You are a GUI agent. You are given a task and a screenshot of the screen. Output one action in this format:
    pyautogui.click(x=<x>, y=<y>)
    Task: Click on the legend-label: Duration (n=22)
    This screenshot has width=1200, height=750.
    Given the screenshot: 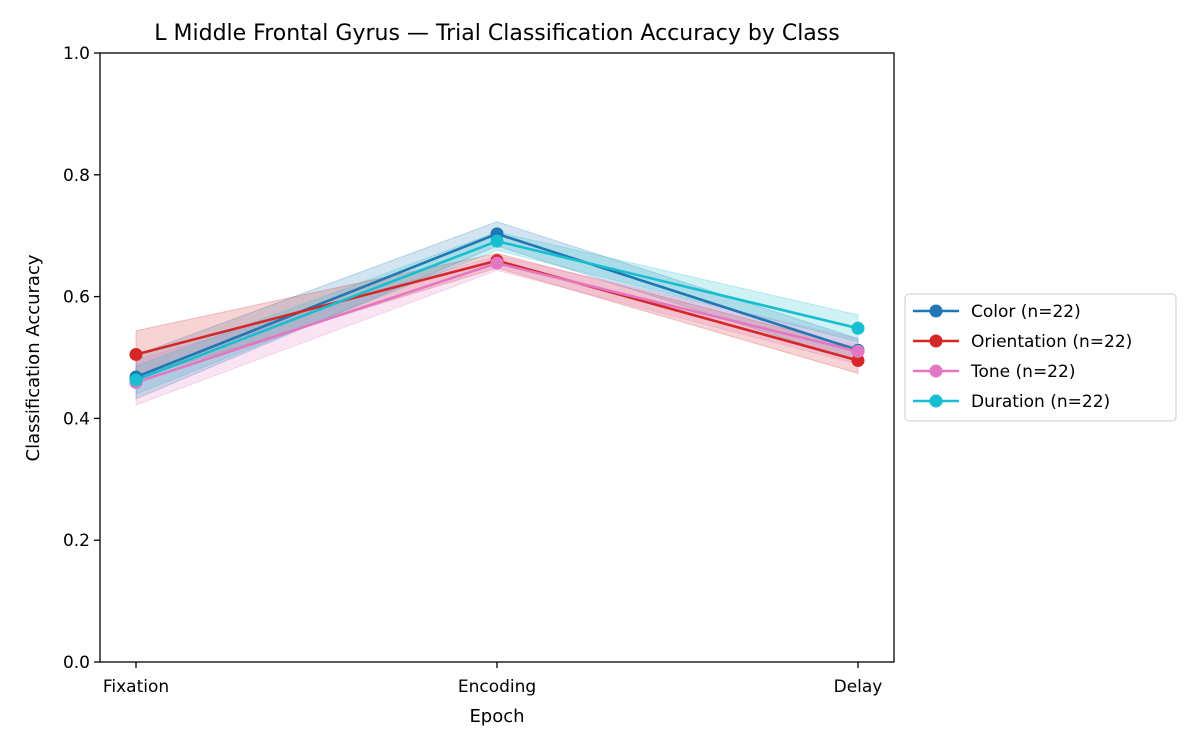 What is the action you would take?
    pyautogui.click(x=1040, y=402)
    